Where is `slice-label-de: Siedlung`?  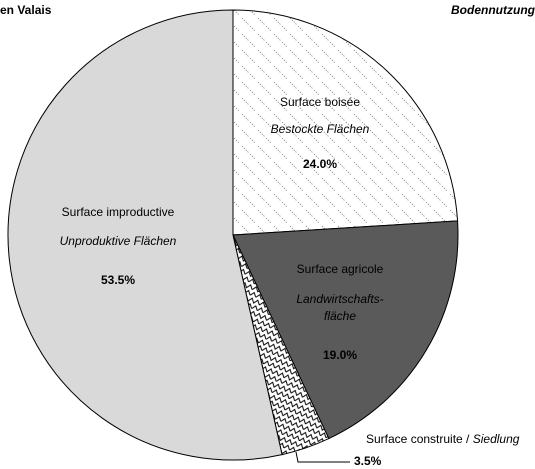
slice-label-de: Siedlung is located at coordinates (496, 439).